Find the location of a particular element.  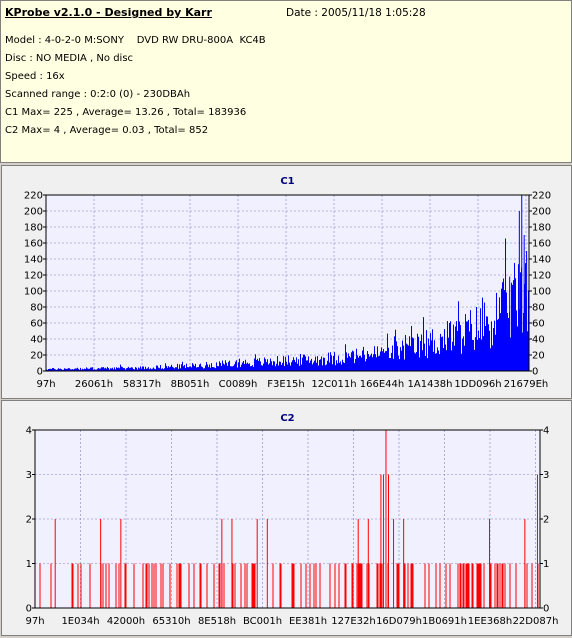

y-tick-label-left: 200 is located at coordinates (33, 212).